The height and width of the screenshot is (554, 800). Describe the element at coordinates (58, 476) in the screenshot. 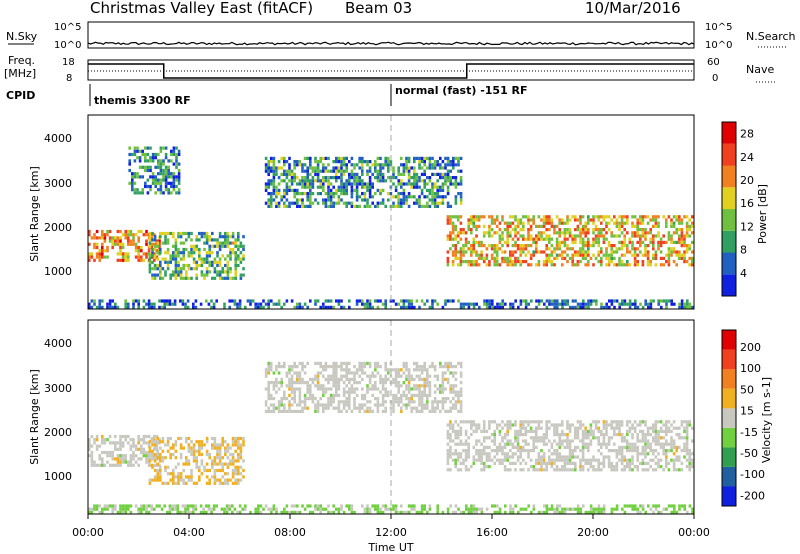

I see `velocity-ytick-1000: 1000` at that location.